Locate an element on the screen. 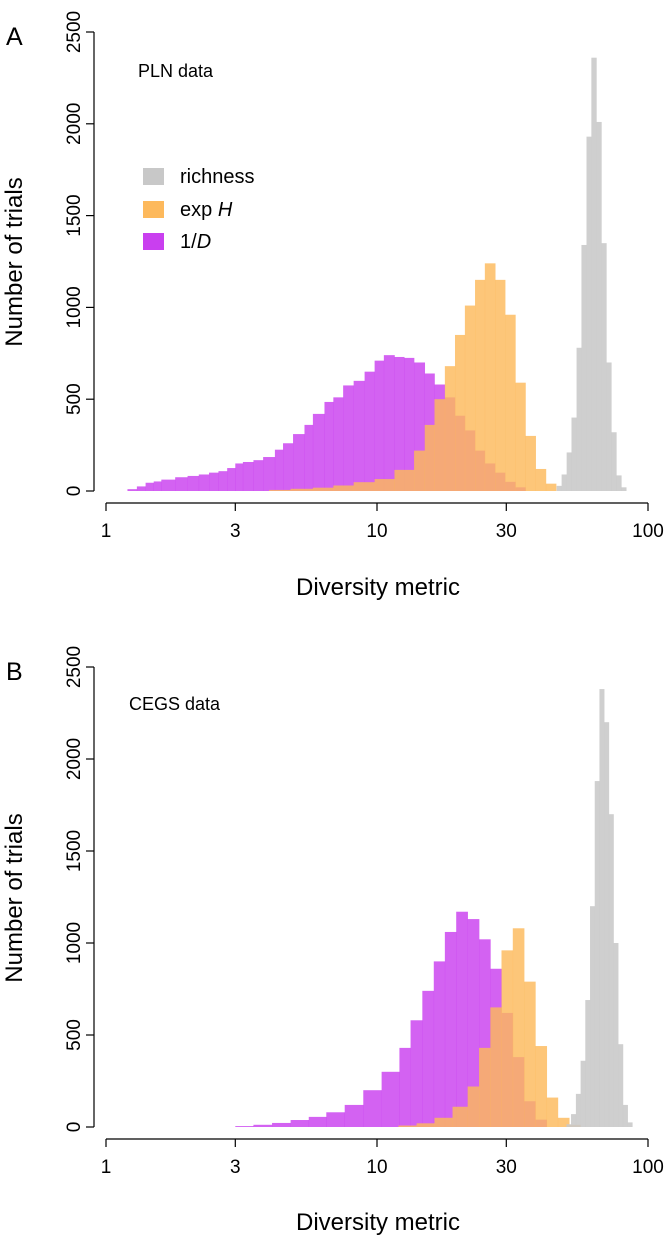  dataset-label: CEGS data is located at coordinates (175, 704).